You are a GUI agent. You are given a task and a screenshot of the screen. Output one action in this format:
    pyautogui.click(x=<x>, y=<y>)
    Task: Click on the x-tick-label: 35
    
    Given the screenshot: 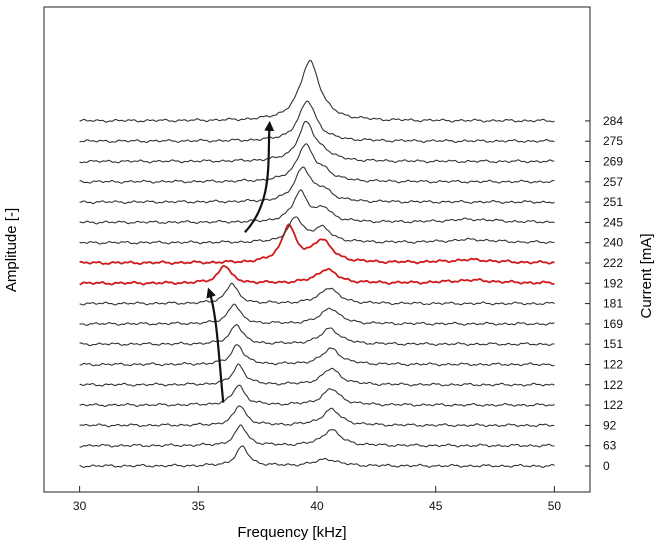 What is the action you would take?
    pyautogui.click(x=199, y=506)
    